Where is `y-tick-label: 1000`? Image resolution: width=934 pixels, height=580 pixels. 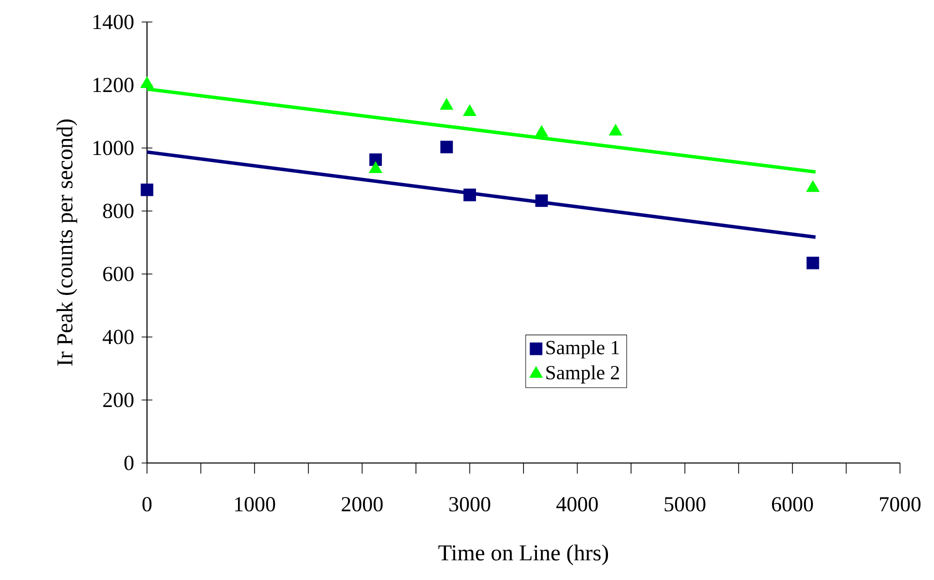 y-tick-label: 1000 is located at coordinates (114, 148).